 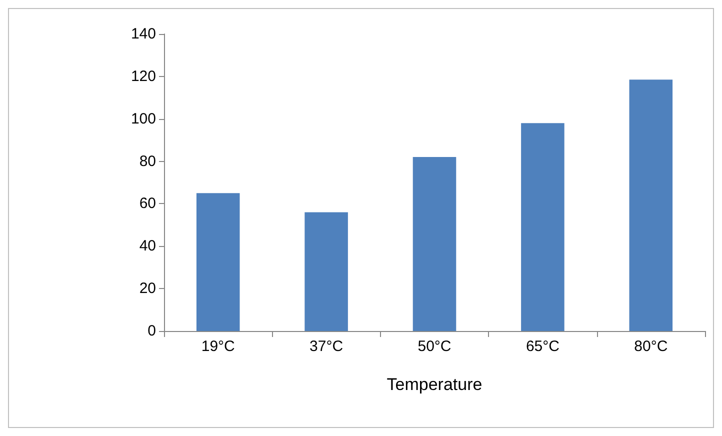 What do you see at coordinates (147, 246) in the screenshot?
I see `y-tick-label: 40` at bounding box center [147, 246].